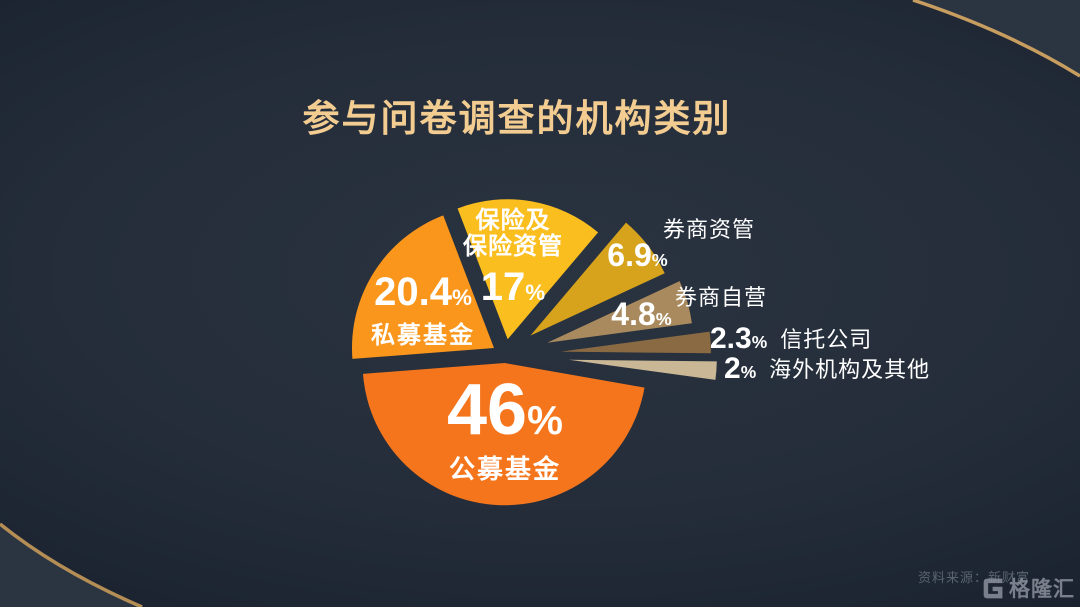 This screenshot has width=1080, height=607. Describe the element at coordinates (423, 292) in the screenshot. I see `slice-value-private-funds: 20.4%` at that location.